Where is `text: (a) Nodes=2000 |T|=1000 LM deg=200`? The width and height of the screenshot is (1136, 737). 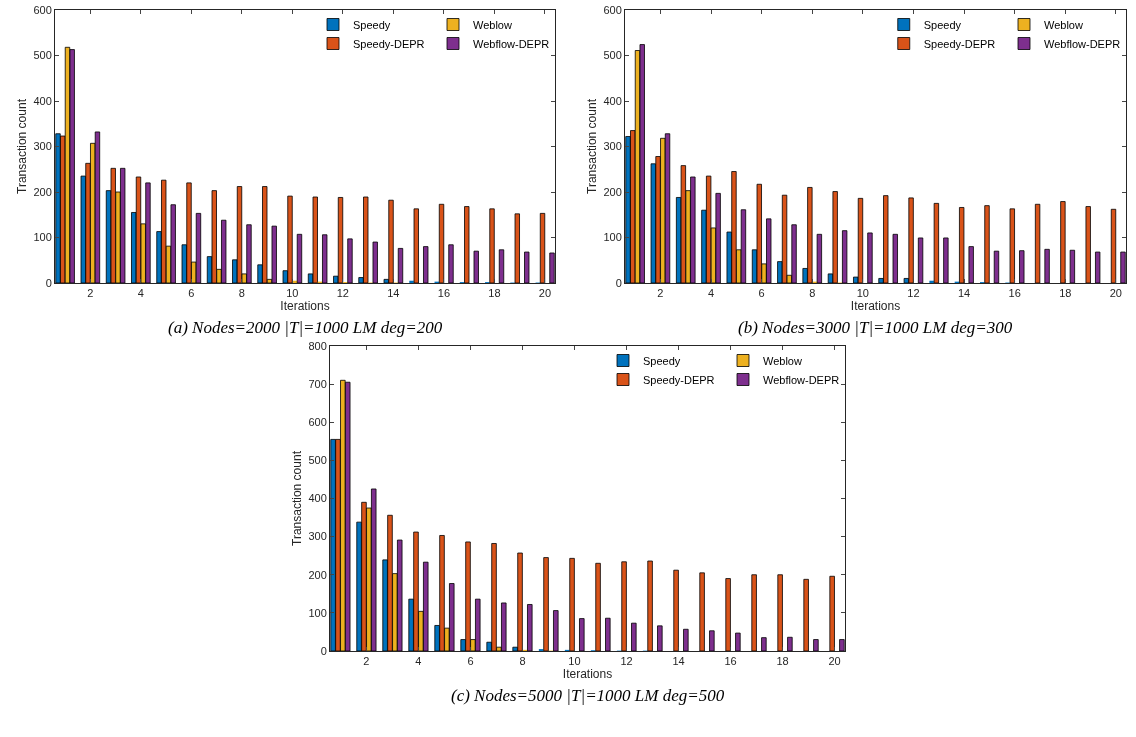 text: (a) Nodes=2000 |T|=1000 LM deg=200 is located at coordinates (305, 327).